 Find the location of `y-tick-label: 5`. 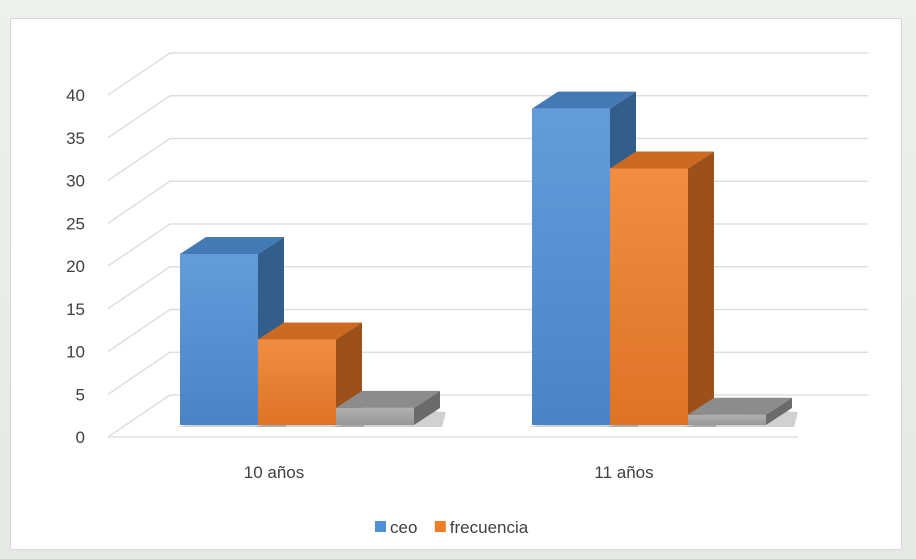

y-tick-label: 5 is located at coordinates (80, 394).